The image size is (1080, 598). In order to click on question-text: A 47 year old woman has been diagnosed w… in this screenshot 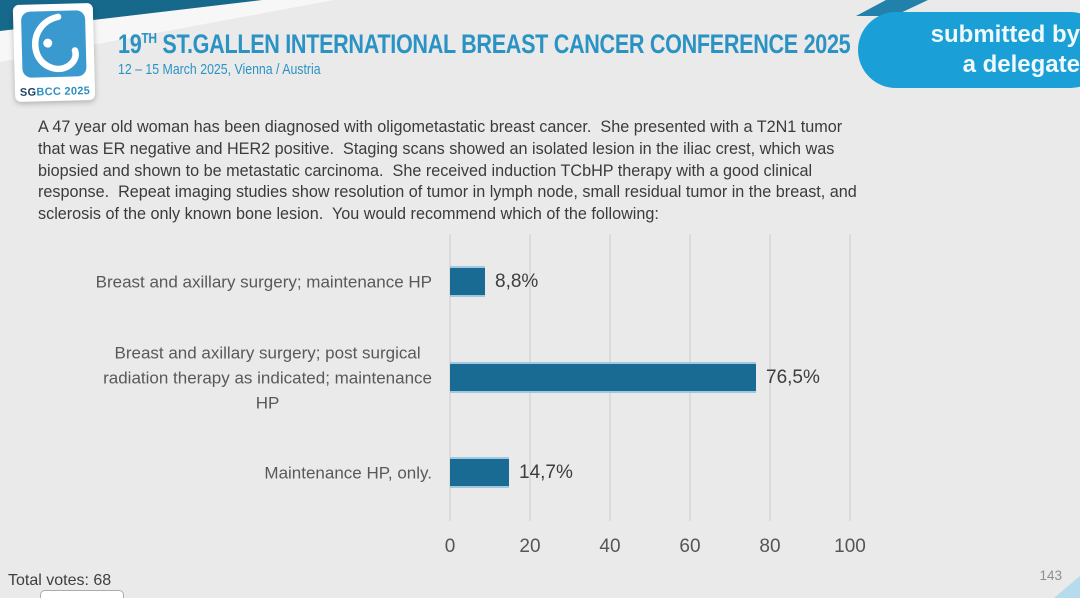, I will do `click(447, 171)`.